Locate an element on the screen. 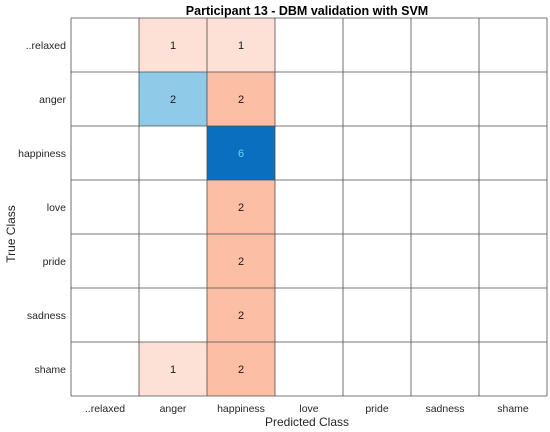 This screenshot has height=432, width=550. matrix-cell-r1-c4 is located at coordinates (377, 99).